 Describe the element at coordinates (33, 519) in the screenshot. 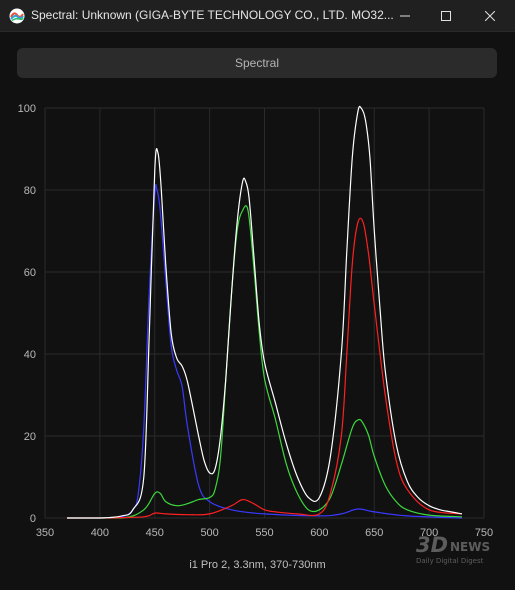

I see `y-tick-label: 0` at that location.